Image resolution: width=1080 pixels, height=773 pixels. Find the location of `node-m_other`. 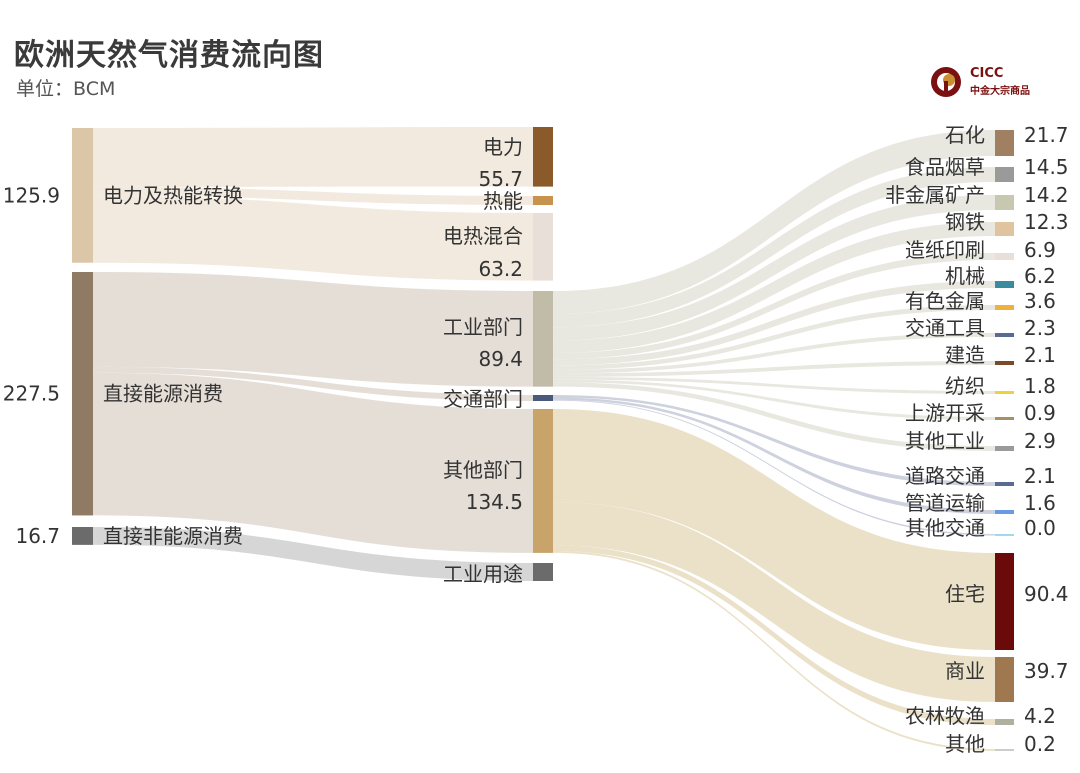

node-m_other is located at coordinates (543, 481).